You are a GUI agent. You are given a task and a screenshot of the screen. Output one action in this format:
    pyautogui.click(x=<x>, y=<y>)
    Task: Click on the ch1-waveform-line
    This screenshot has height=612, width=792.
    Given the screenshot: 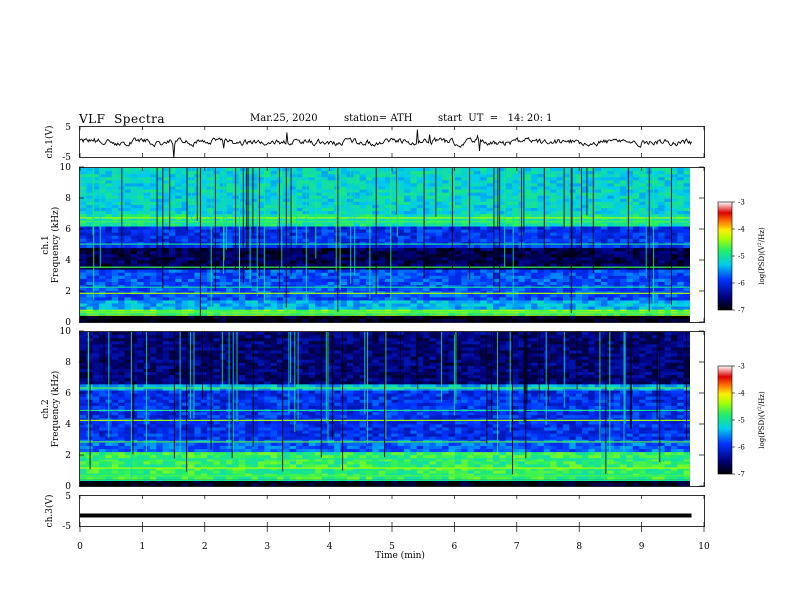 What is the action you would take?
    pyautogui.click(x=385, y=143)
    